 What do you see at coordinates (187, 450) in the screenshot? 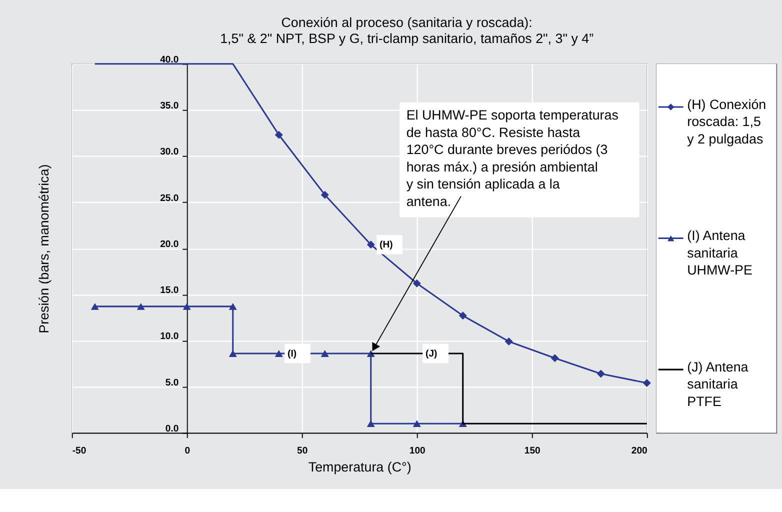
I see `x-tick-label: 0` at bounding box center [187, 450].